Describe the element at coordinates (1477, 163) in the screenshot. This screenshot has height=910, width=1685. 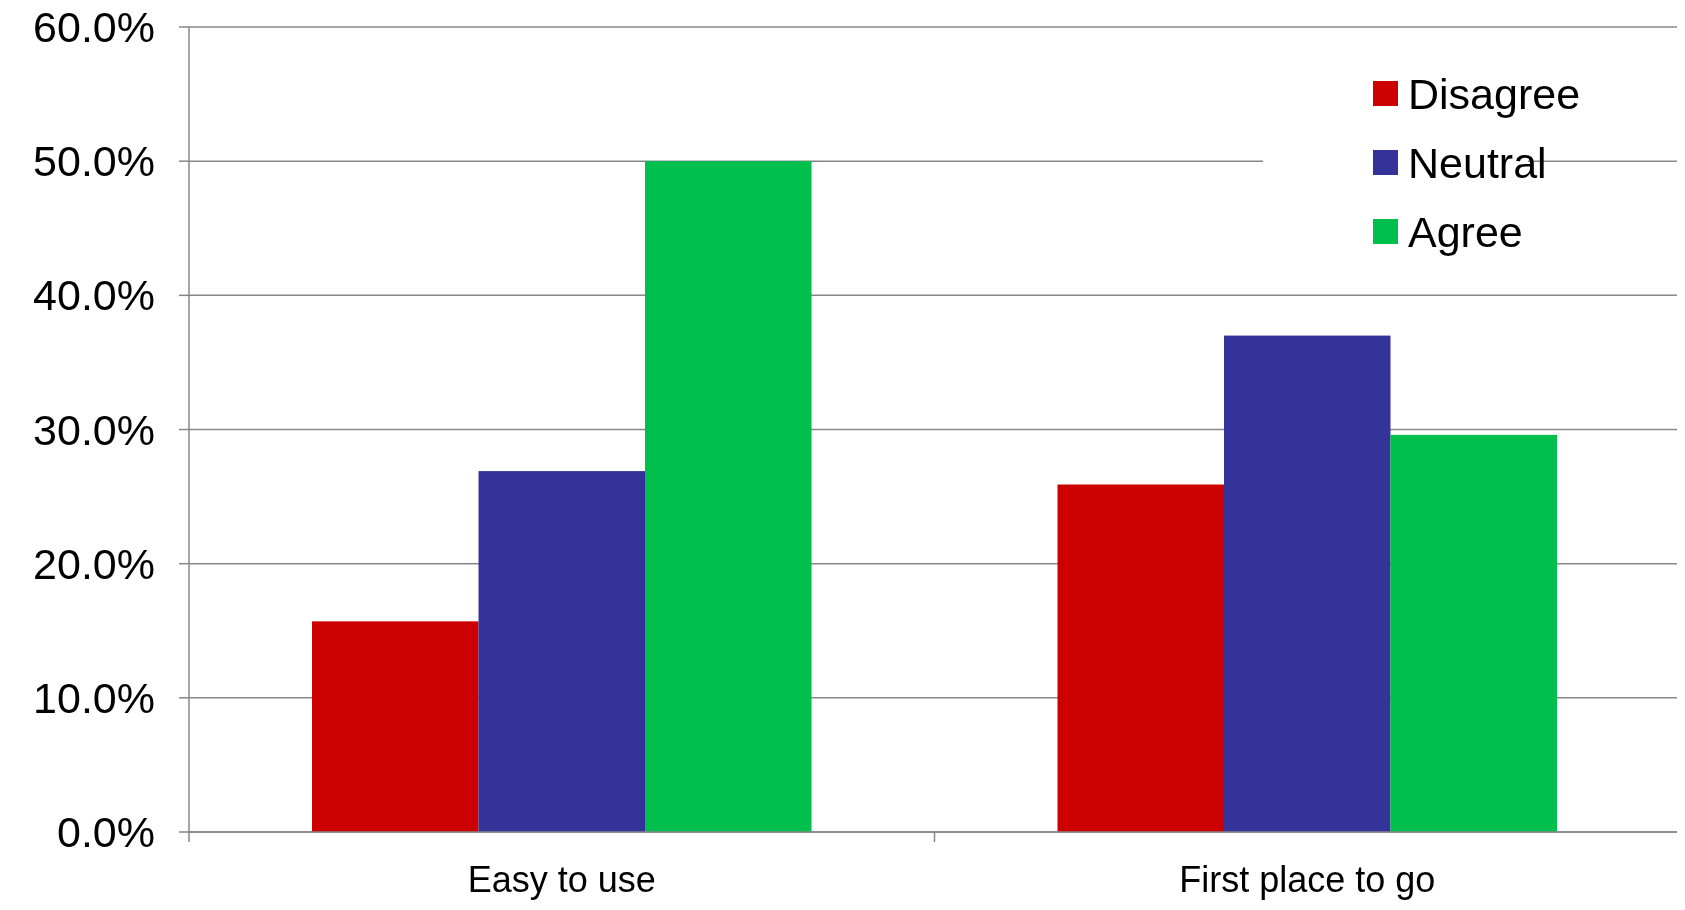
I see `legend-label: Neutral` at that location.